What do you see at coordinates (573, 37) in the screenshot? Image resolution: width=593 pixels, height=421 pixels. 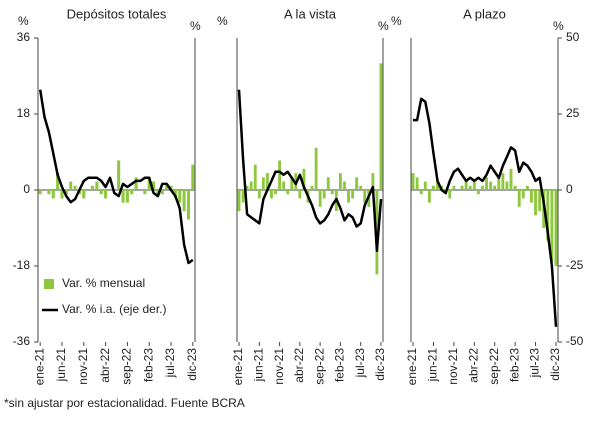 I see `y2-tick-label: 50` at bounding box center [573, 37].